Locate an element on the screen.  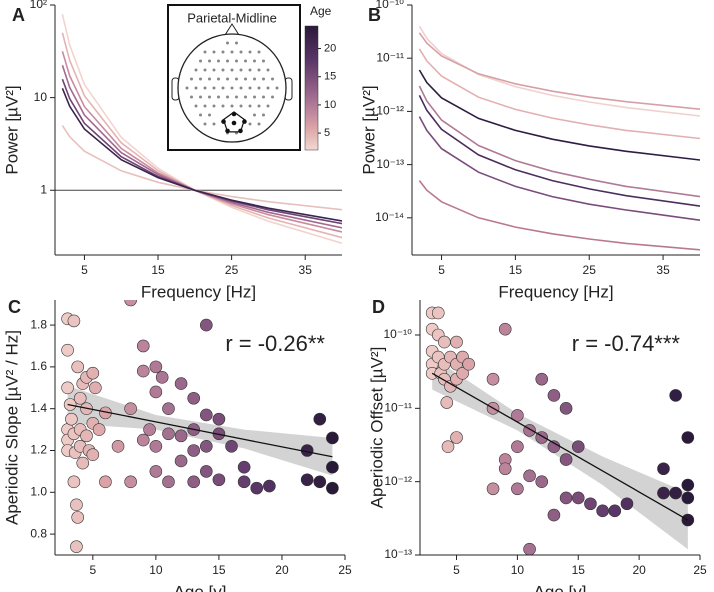
colorbar-tick-label: 10 is located at coordinates (330, 105).